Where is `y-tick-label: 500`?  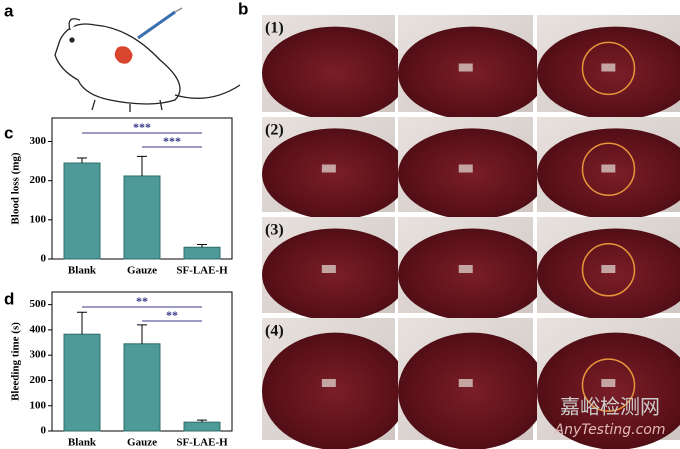 y-tick-label: 500 is located at coordinates (38, 304).